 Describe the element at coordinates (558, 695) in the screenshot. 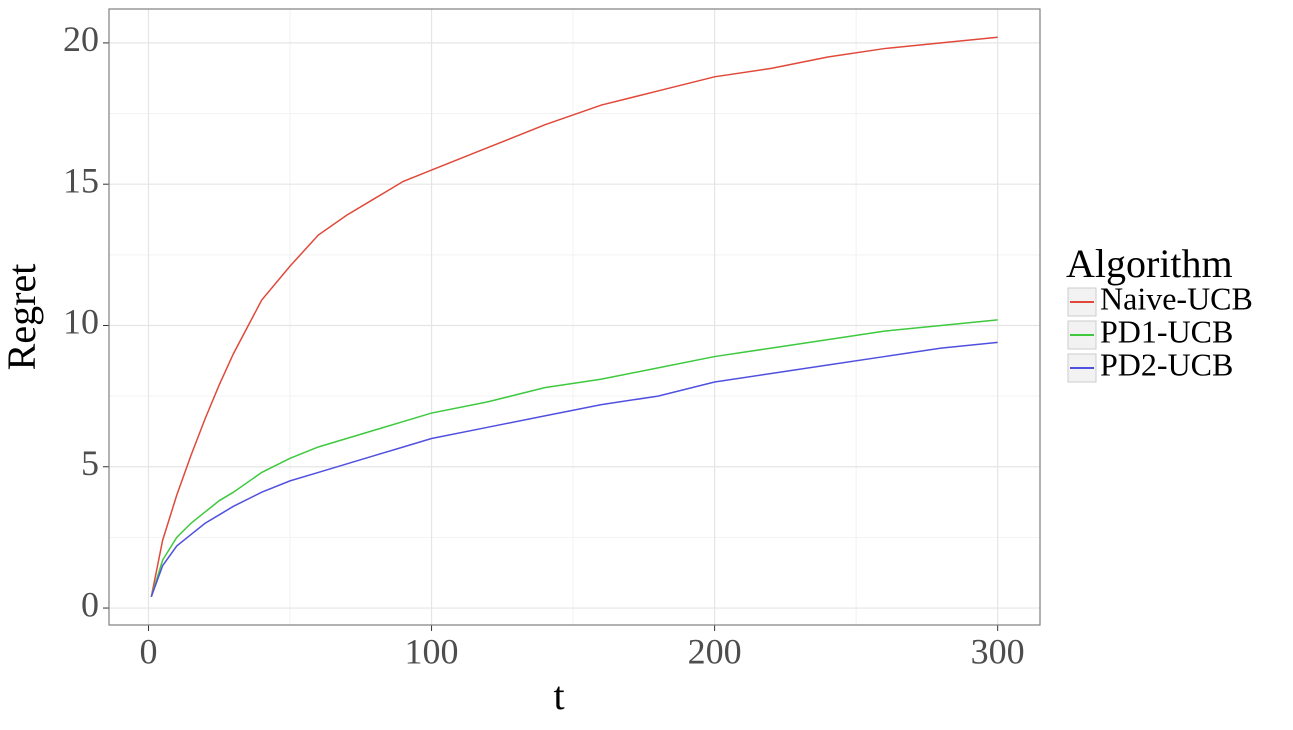

I see `x-axis-title: t` at that location.